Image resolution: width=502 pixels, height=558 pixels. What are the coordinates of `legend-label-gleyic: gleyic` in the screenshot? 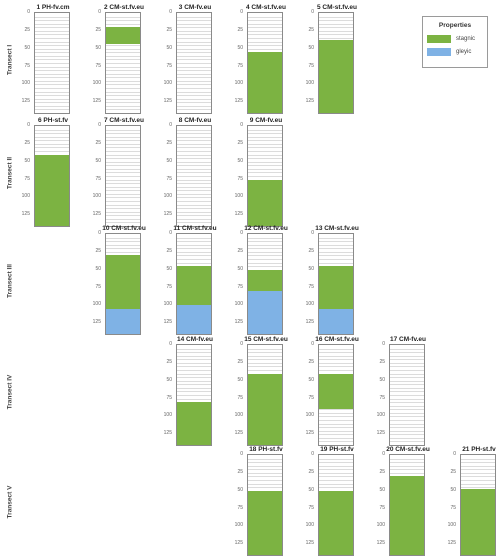 It's located at (464, 52).